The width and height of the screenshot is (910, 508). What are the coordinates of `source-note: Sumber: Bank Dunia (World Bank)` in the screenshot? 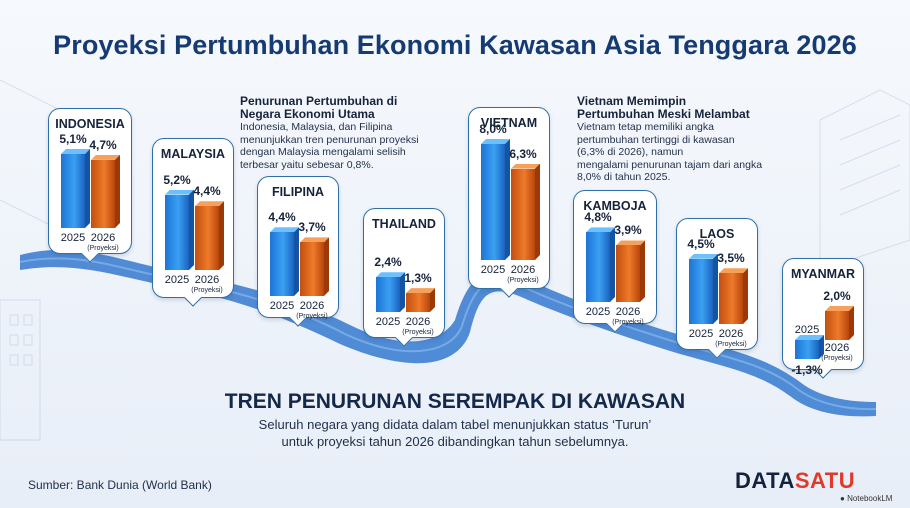 It's located at (120, 485).